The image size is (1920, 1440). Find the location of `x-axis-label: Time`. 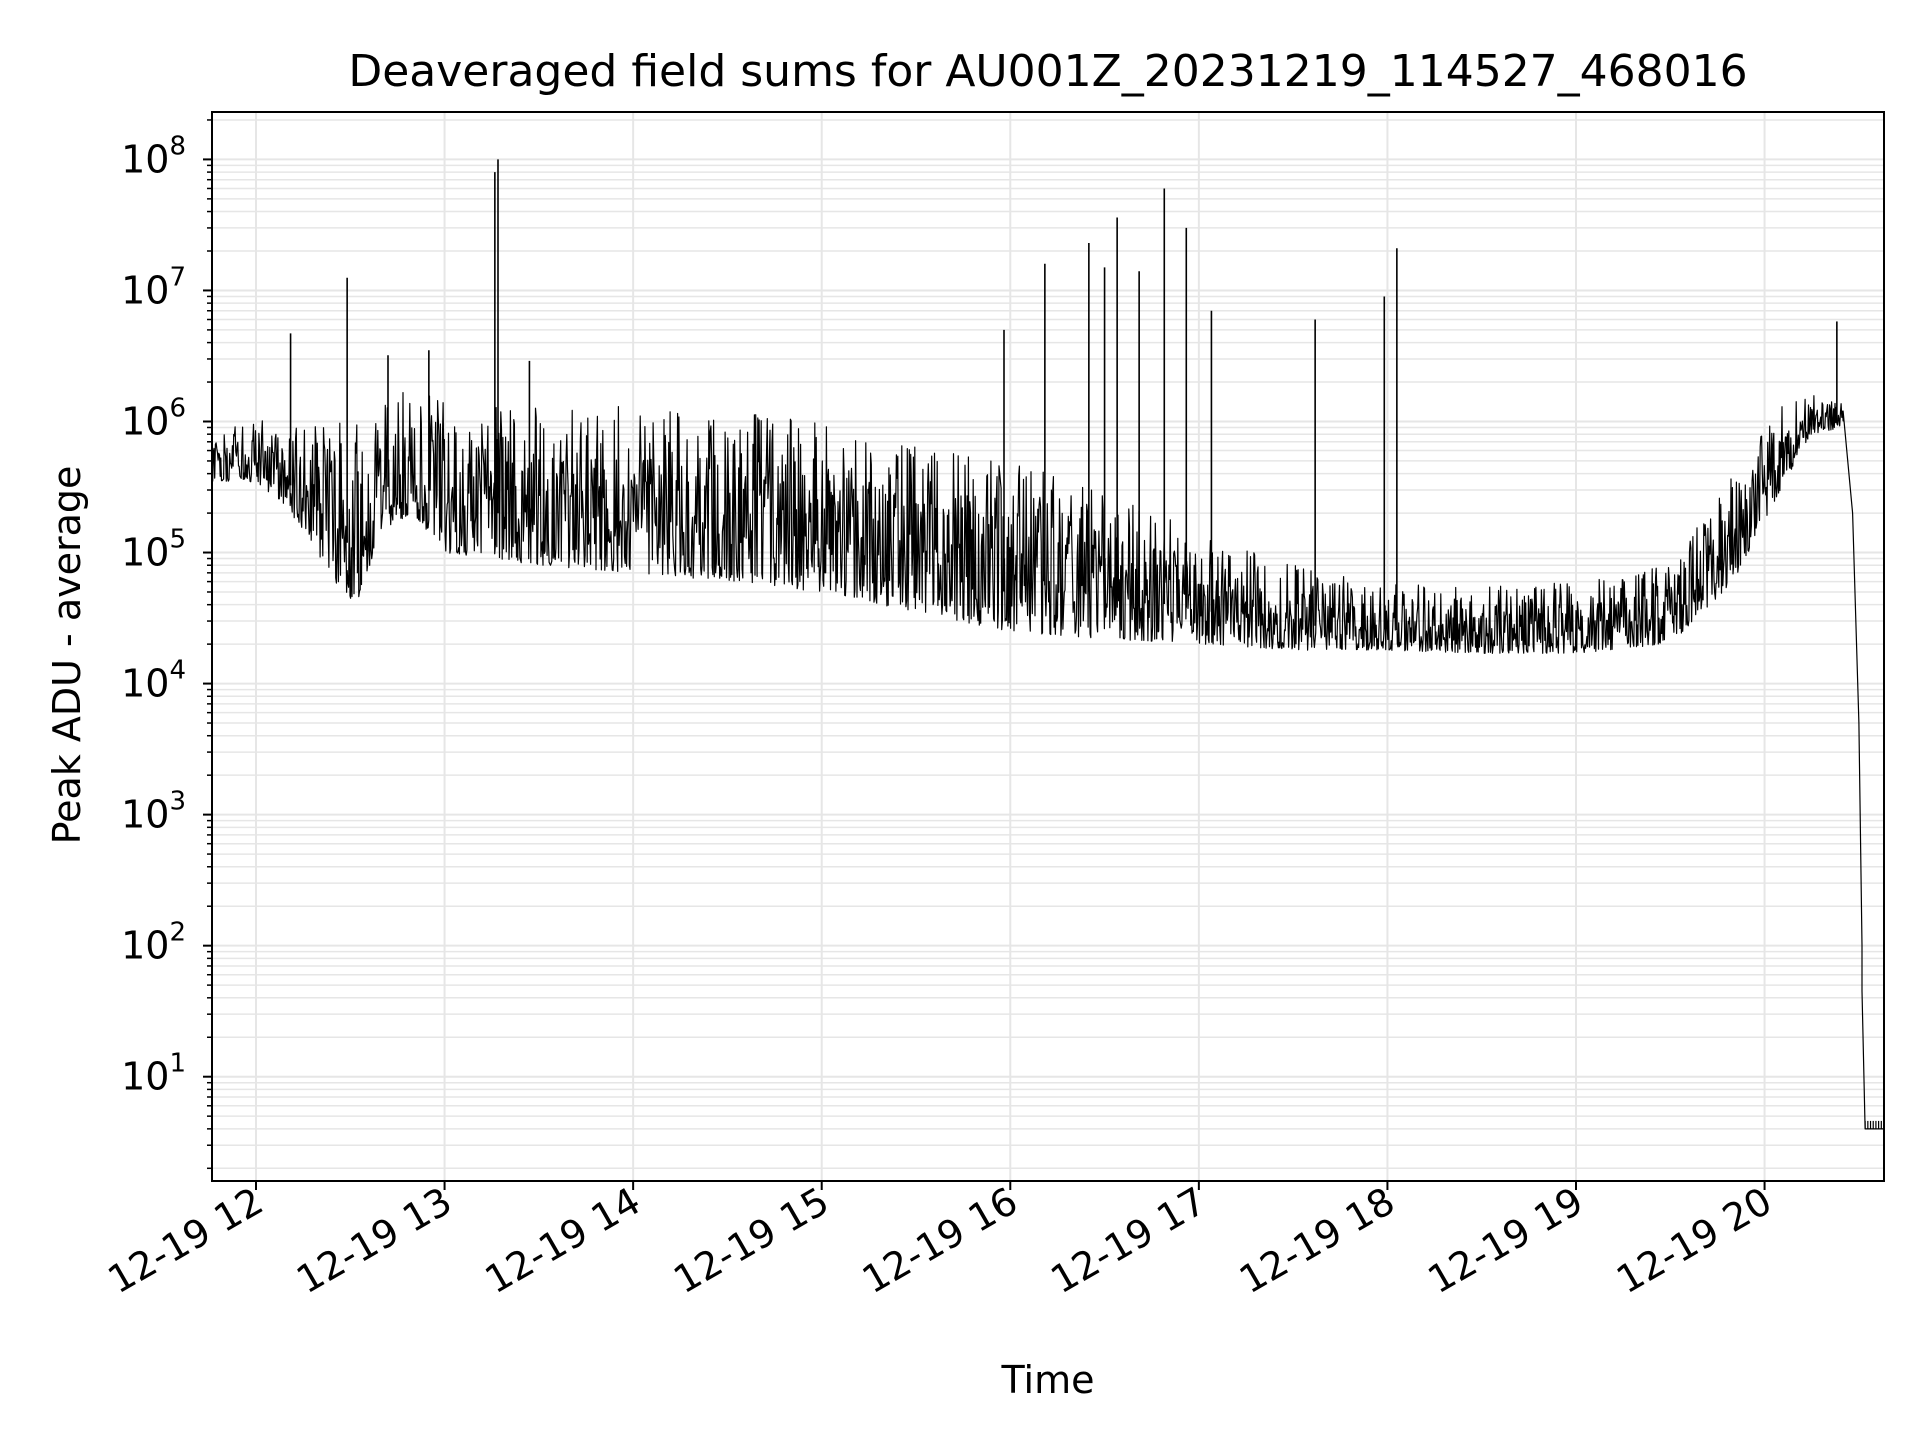

x-axis-label: Time is located at coordinates (1048, 1380).